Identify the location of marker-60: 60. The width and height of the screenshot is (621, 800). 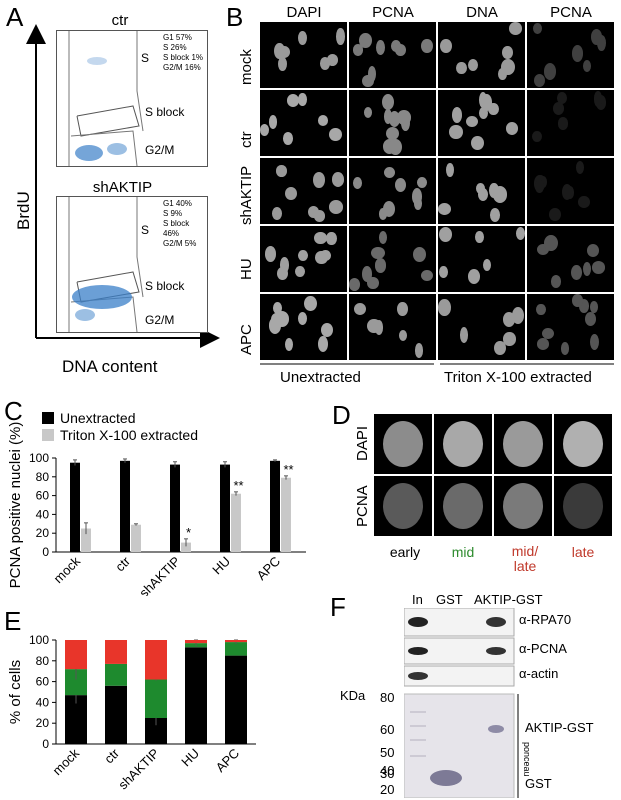
(387, 729).